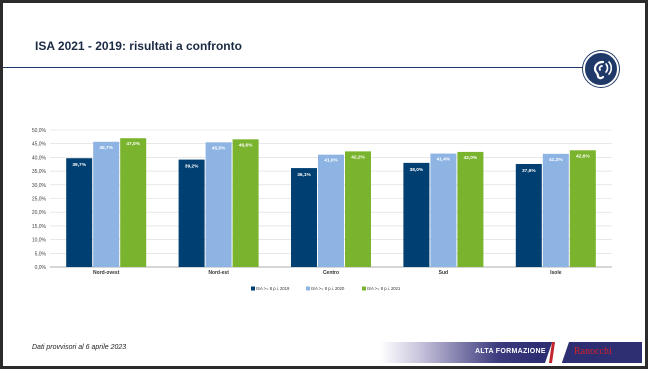 Image resolution: width=648 pixels, height=369 pixels. Describe the element at coordinates (556, 160) in the screenshot. I see `data-label: 41,3%` at that location.